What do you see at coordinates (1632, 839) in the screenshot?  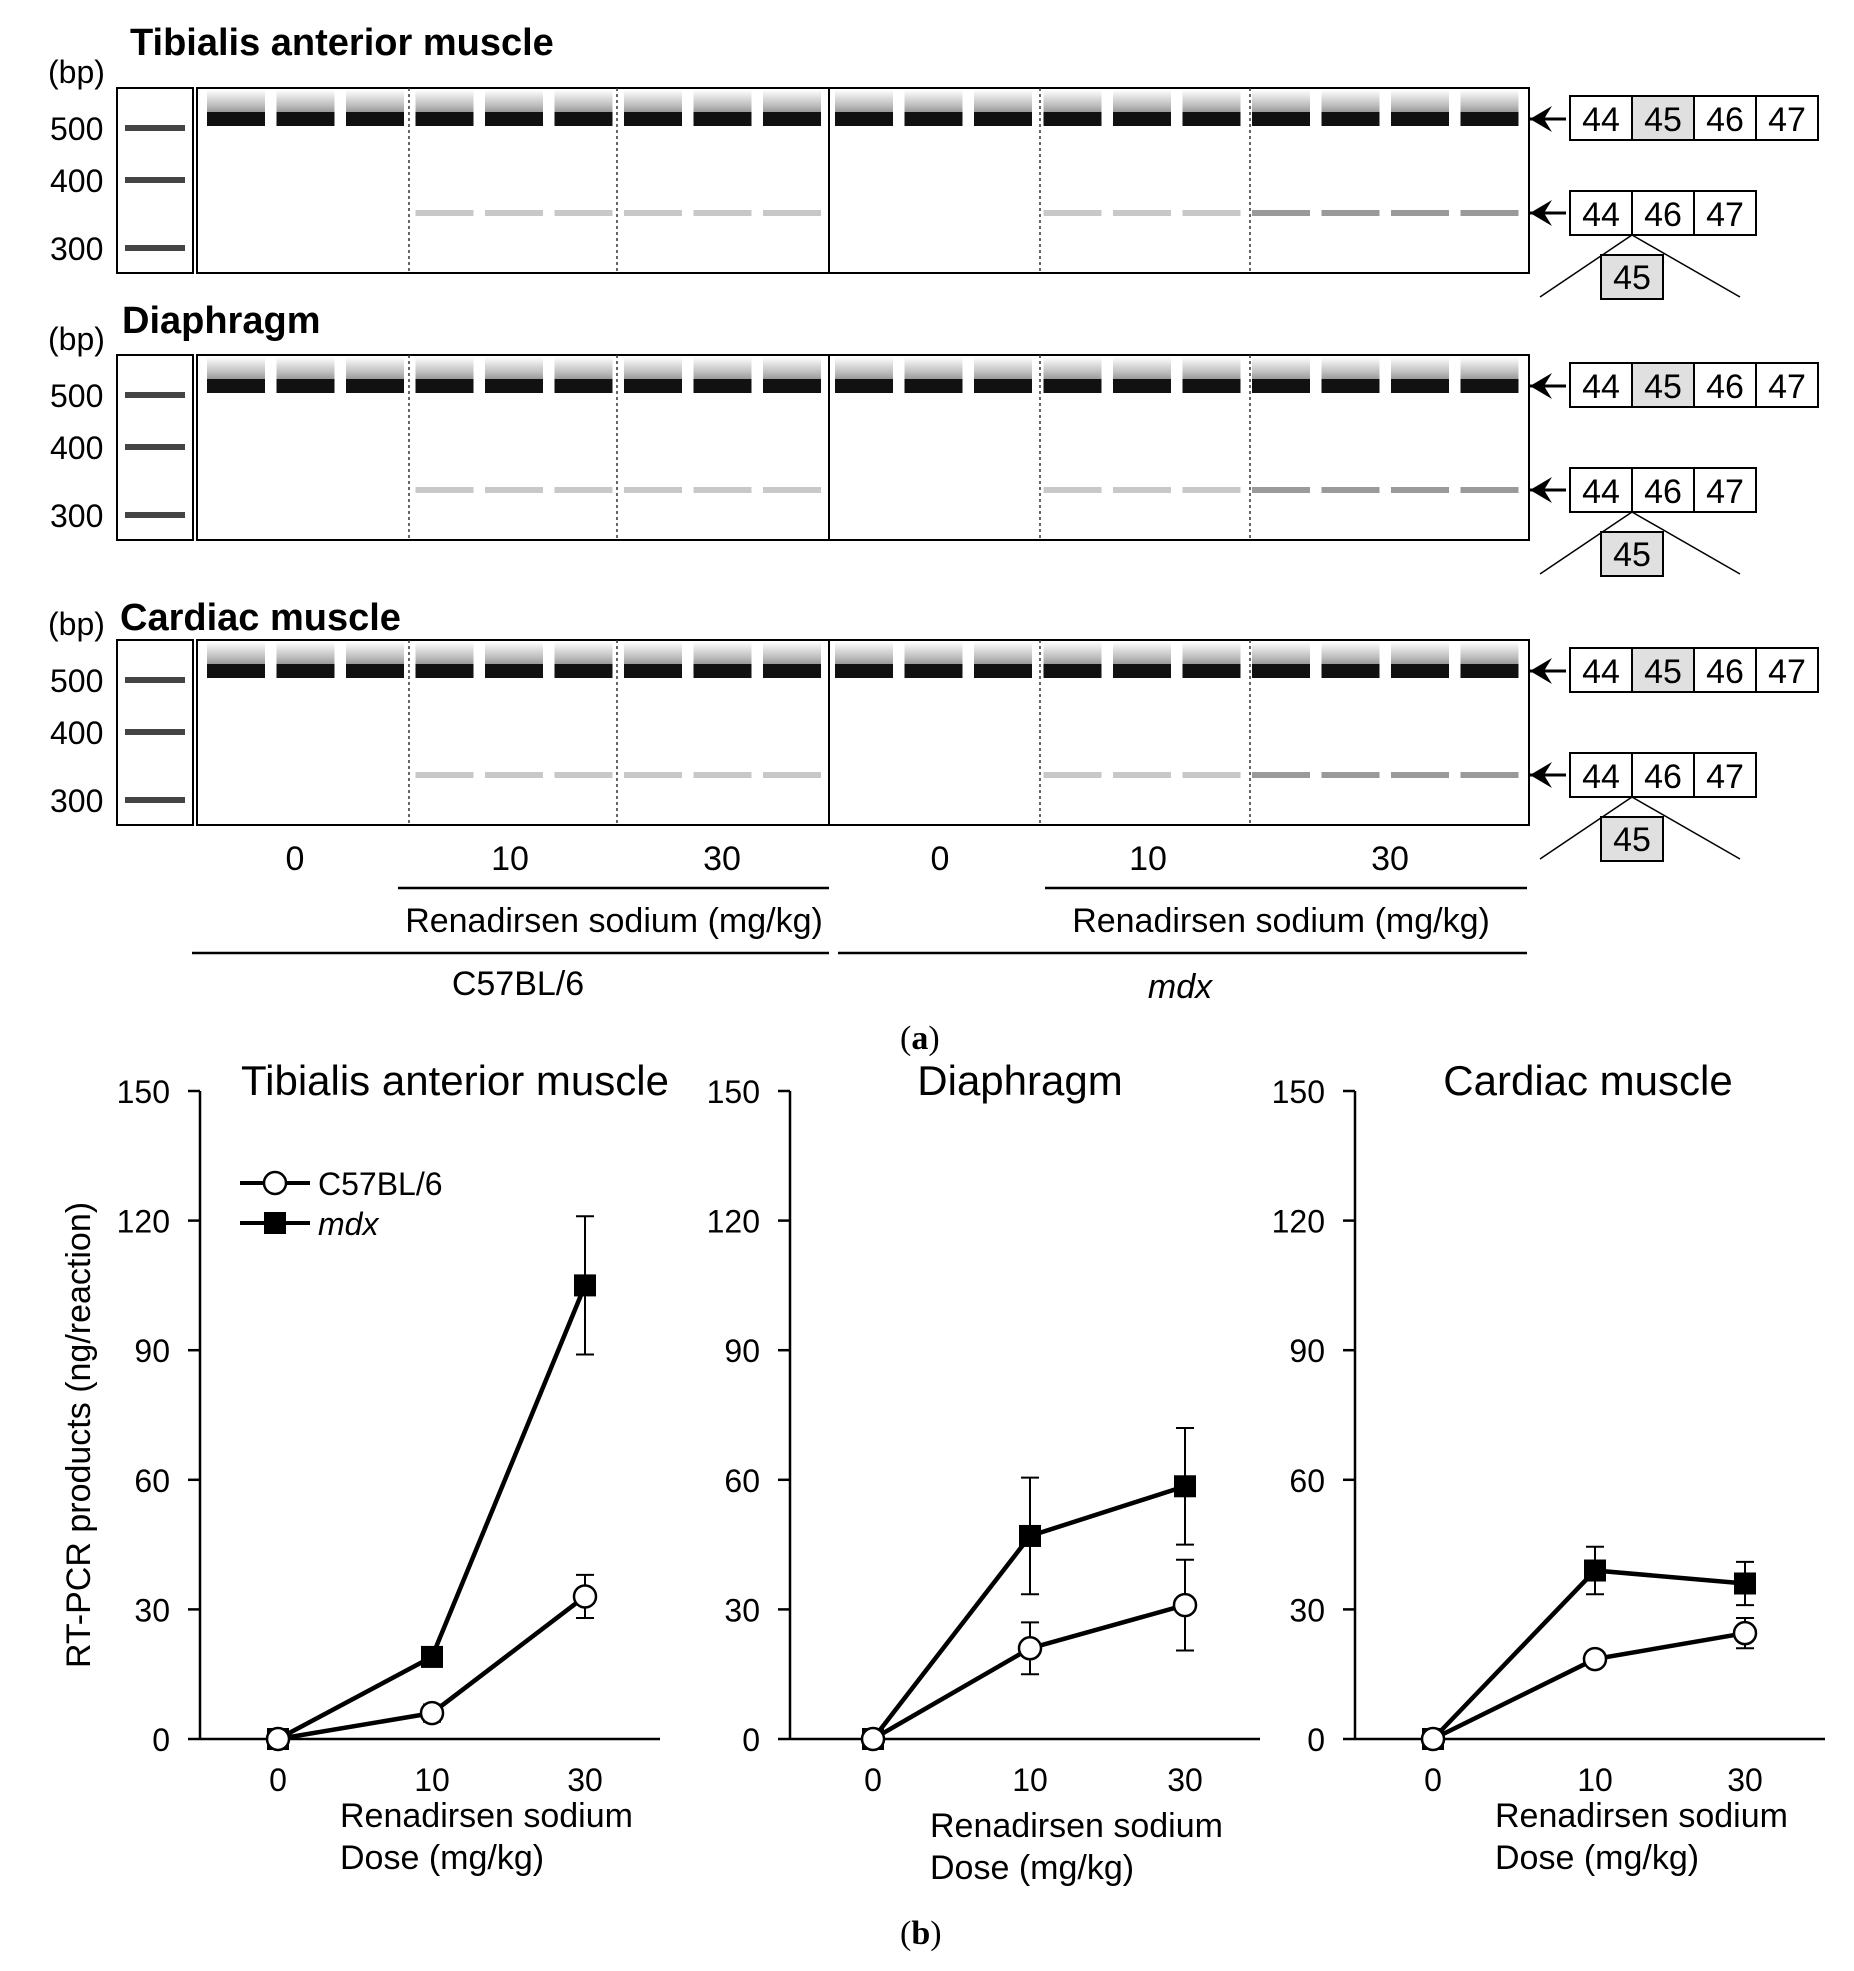 I see `skipped-exon-box` at bounding box center [1632, 839].